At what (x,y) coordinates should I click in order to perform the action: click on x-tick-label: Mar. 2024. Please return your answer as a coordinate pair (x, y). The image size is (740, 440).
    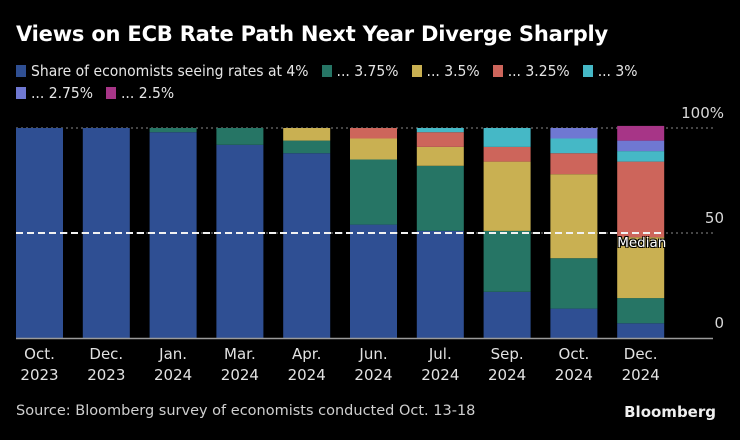
    Looking at the image, I should click on (240, 365).